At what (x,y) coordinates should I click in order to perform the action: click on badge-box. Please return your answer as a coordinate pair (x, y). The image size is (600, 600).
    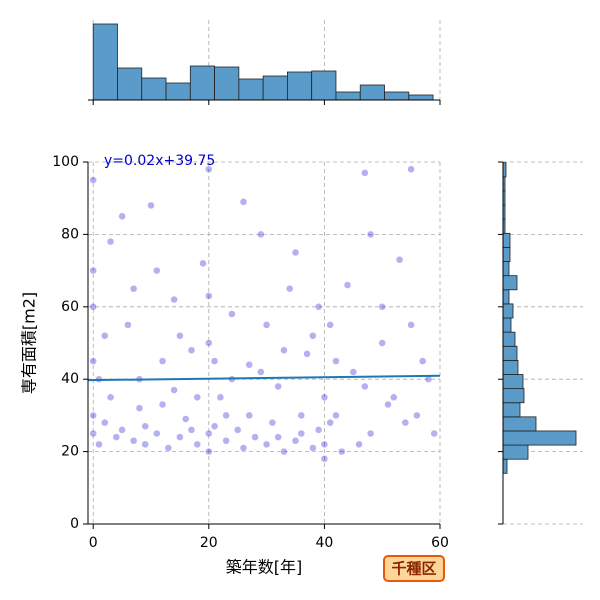
    Looking at the image, I should click on (414, 568).